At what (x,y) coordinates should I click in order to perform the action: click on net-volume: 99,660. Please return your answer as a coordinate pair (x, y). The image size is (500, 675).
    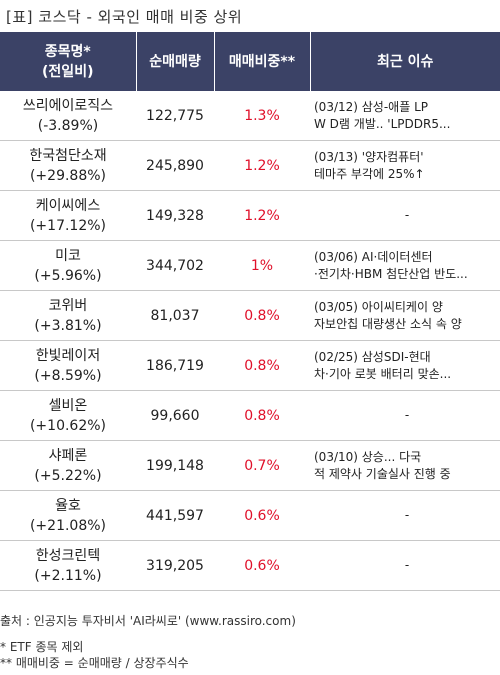
    Looking at the image, I should click on (175, 415).